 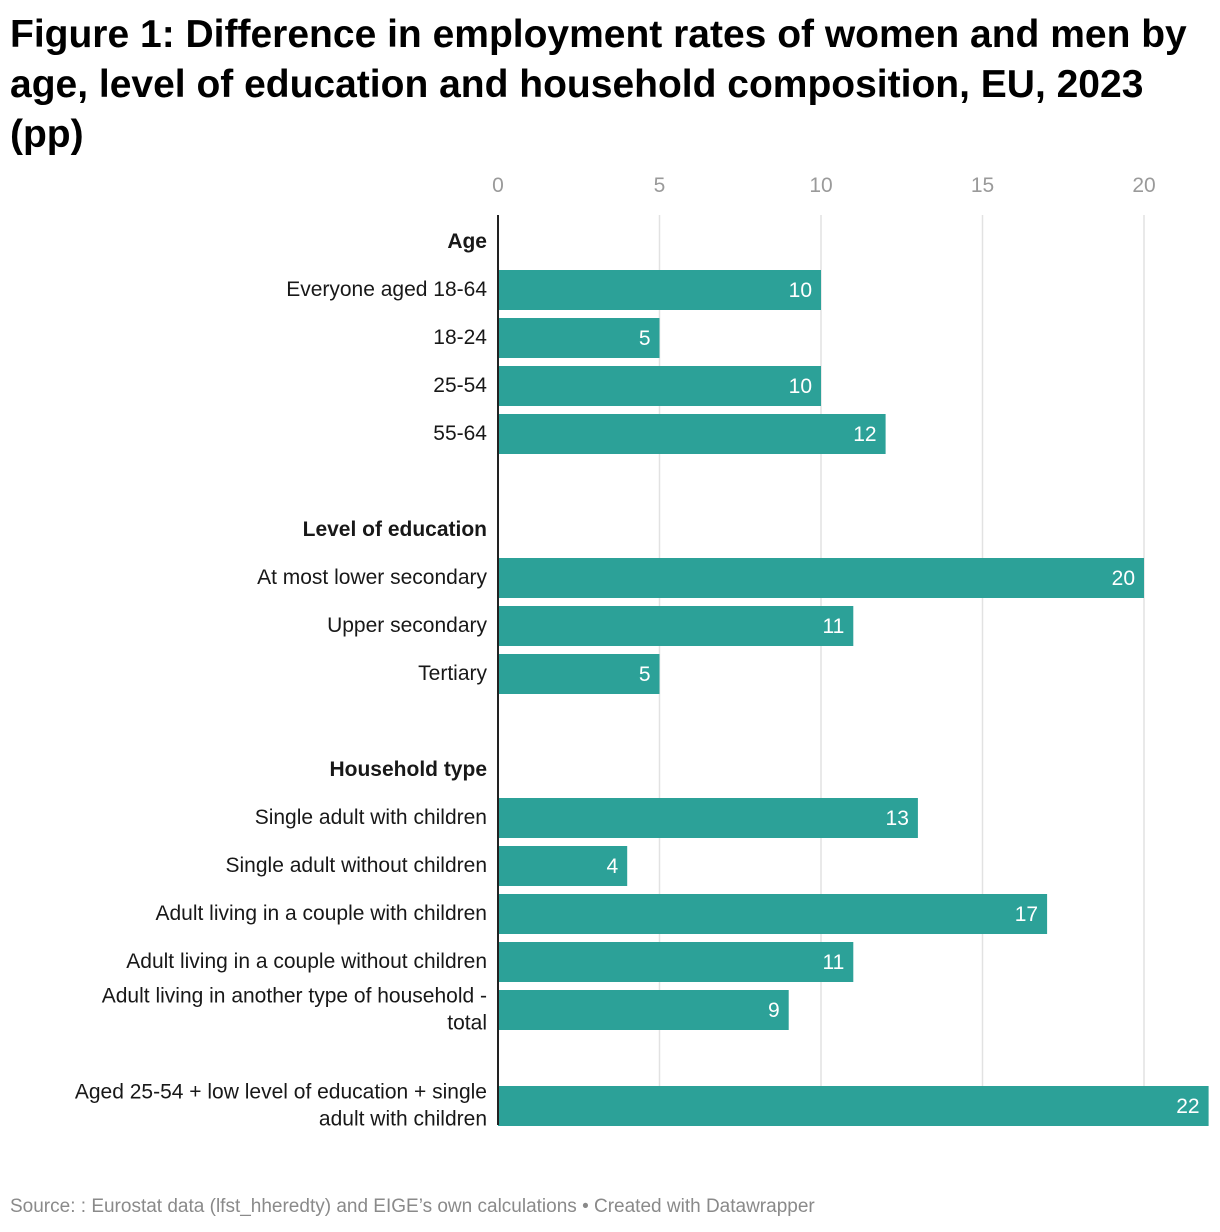 I want to click on bar-value-label: 20, so click(x=1123, y=578).